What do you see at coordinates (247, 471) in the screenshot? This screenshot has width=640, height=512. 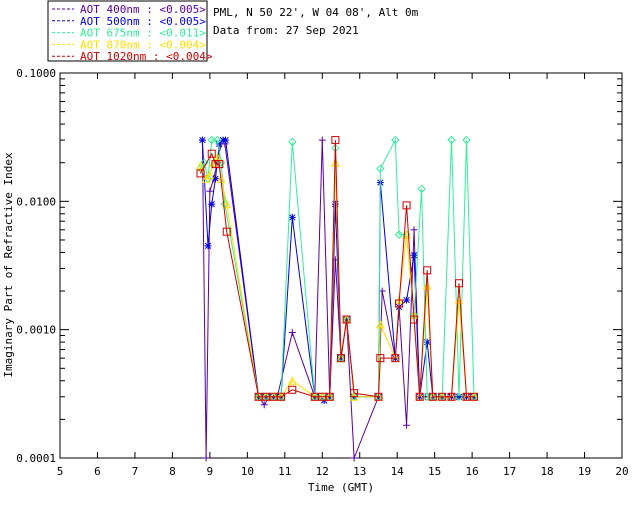 I see `x-tick-label: 10` at bounding box center [247, 471].